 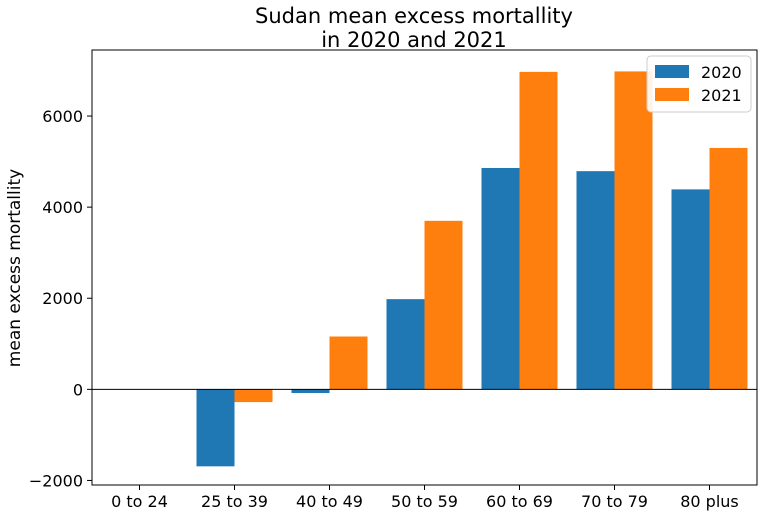 I want to click on y-tick-label: 4000, so click(x=62, y=207).